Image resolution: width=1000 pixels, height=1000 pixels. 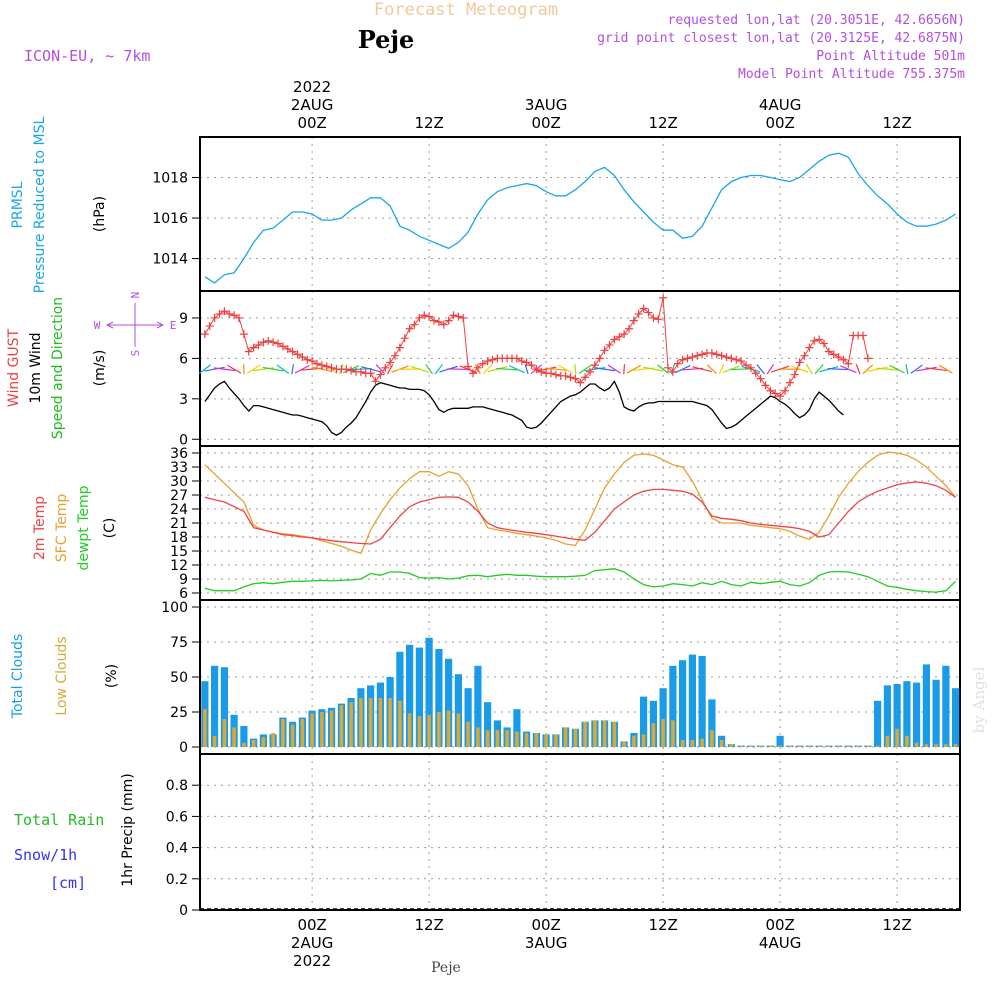 I want to click on y-tick-label: 24, so click(x=179, y=510).